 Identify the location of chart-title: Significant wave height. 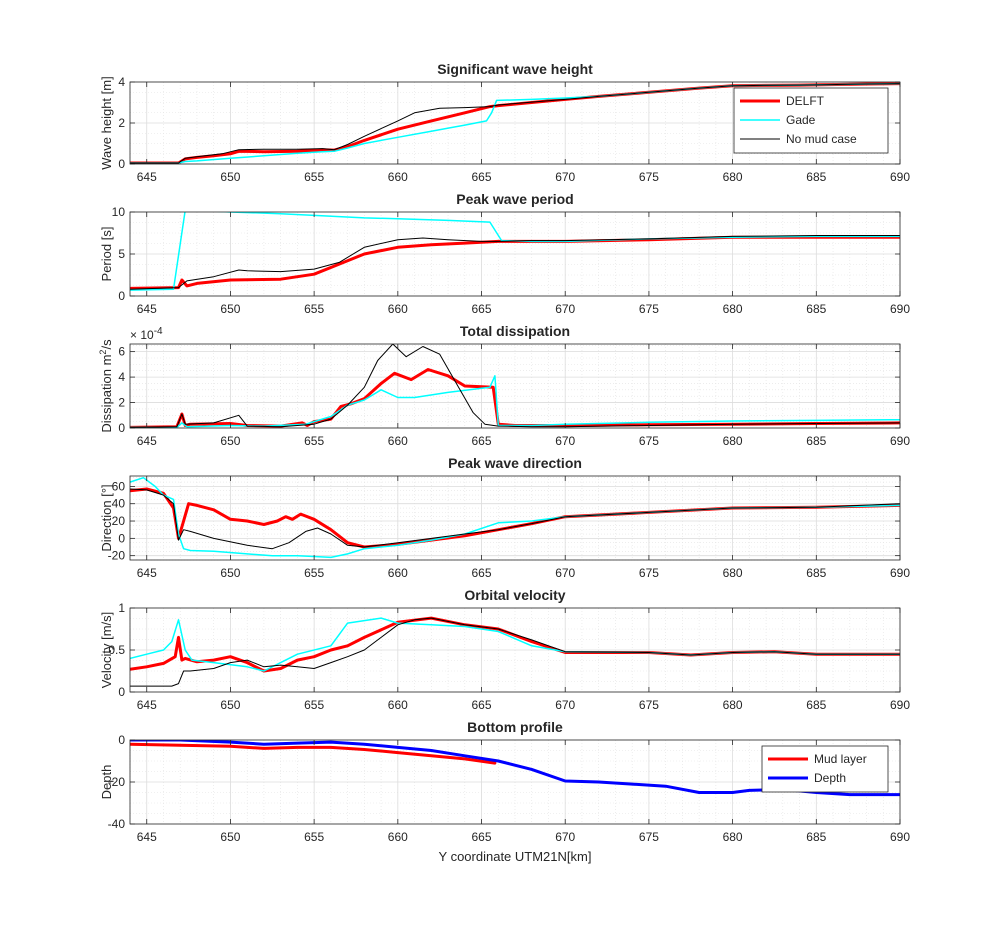
(515, 69).